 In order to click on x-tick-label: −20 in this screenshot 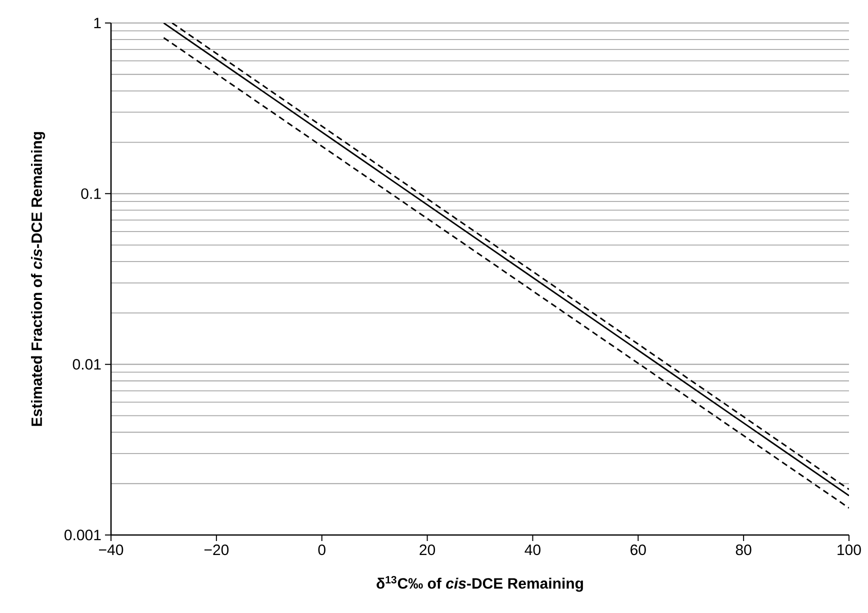, I will do `click(216, 550)`.